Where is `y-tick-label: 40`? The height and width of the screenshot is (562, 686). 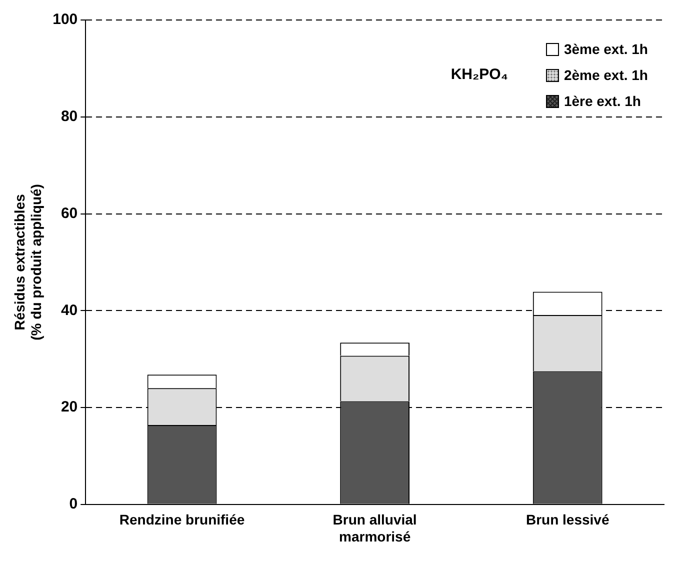 y-tick-label: 40 is located at coordinates (69, 310).